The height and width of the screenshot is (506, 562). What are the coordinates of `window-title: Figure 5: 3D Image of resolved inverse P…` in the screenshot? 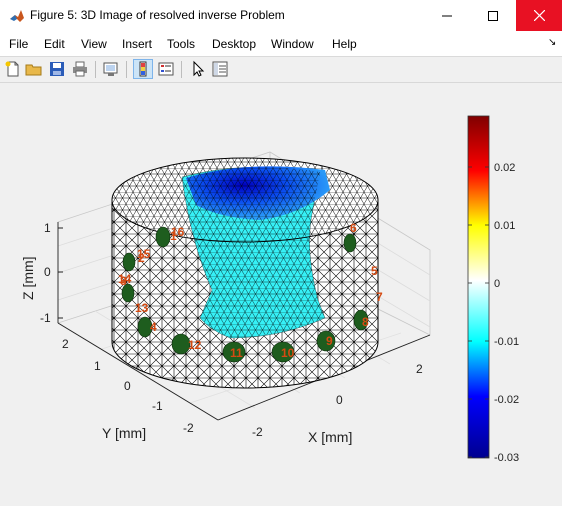 It's located at (157, 15).